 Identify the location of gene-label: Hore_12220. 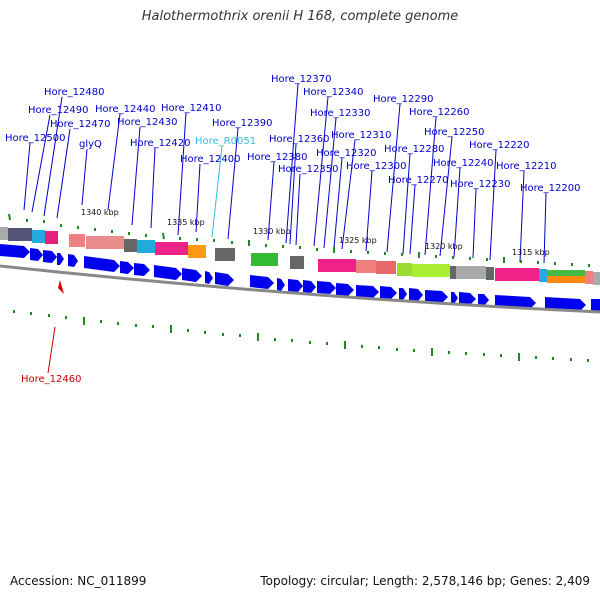
(499, 145).